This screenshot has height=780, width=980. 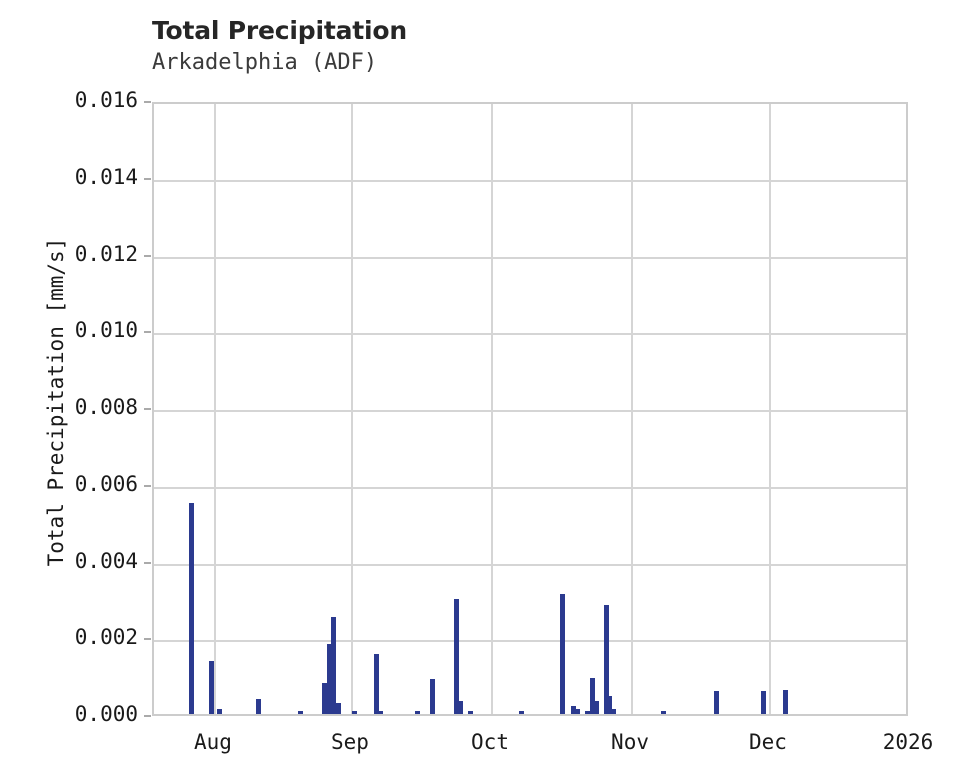 I want to click on chart-subtitle: Arkadelphia (ADF), so click(x=265, y=62).